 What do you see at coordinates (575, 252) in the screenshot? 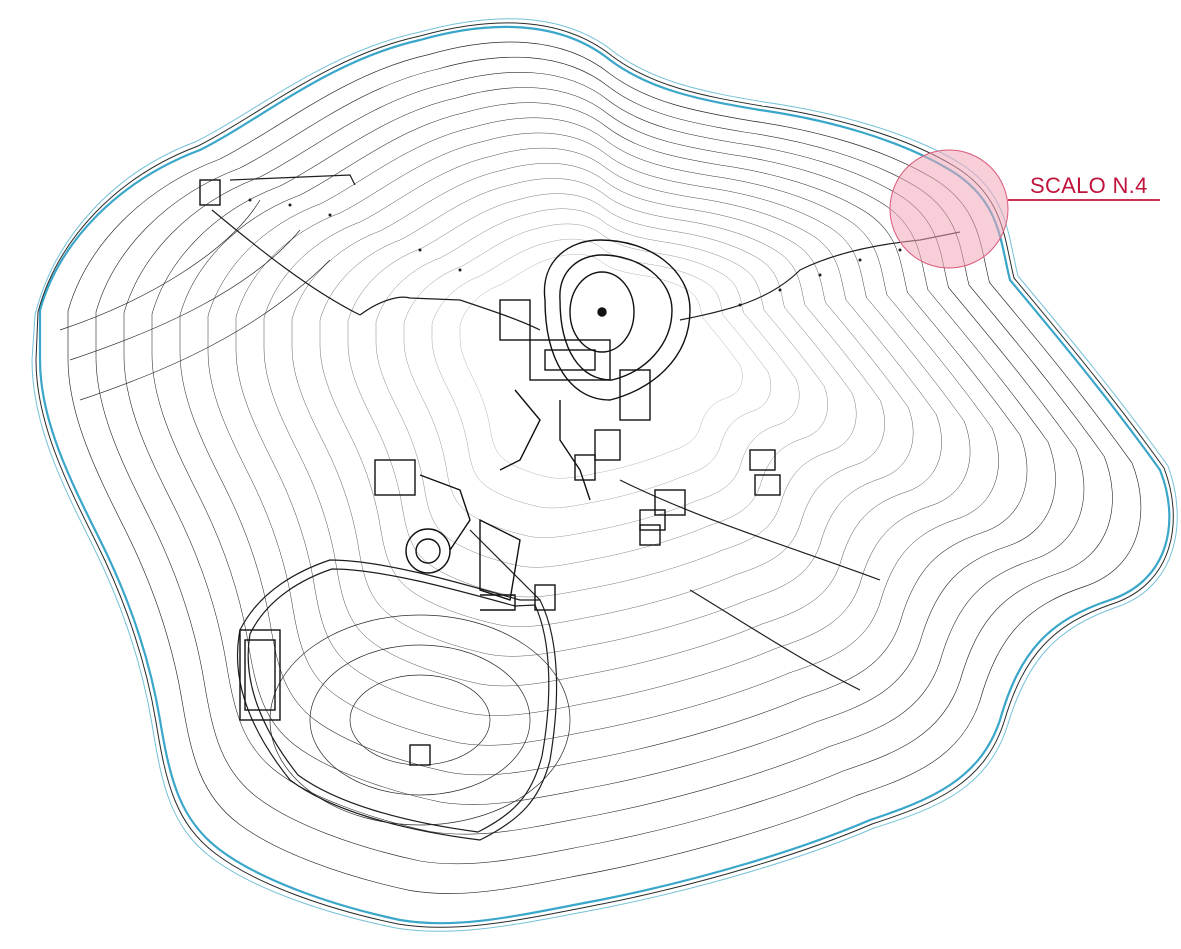
I see `trail-markers` at bounding box center [575, 252].